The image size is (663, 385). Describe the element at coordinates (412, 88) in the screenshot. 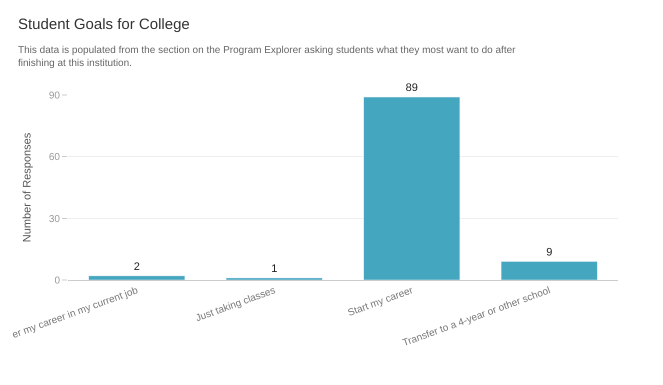

I see `data-label: 89` at that location.